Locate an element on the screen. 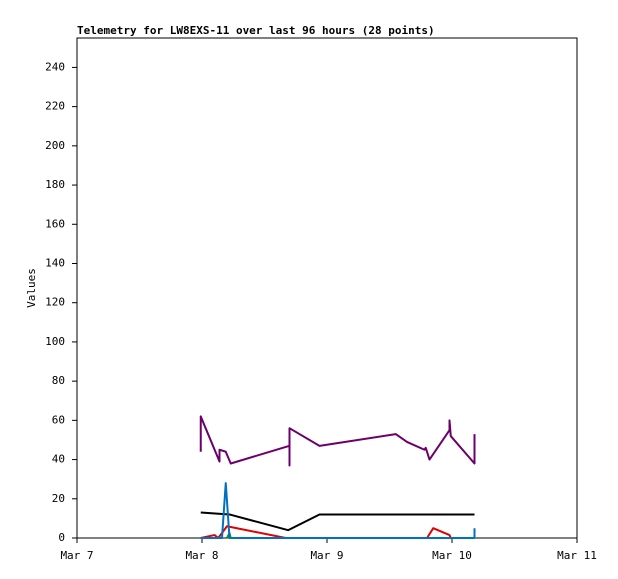 The image size is (618, 579). y-tick-label: 160 is located at coordinates (55, 223).